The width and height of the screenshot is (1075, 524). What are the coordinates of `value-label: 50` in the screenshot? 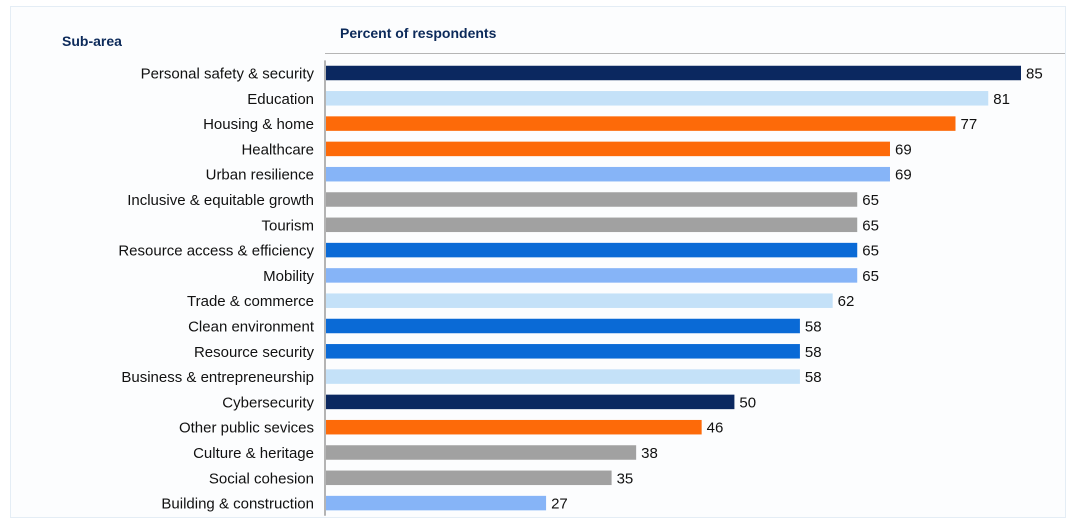 It's located at (747, 402).